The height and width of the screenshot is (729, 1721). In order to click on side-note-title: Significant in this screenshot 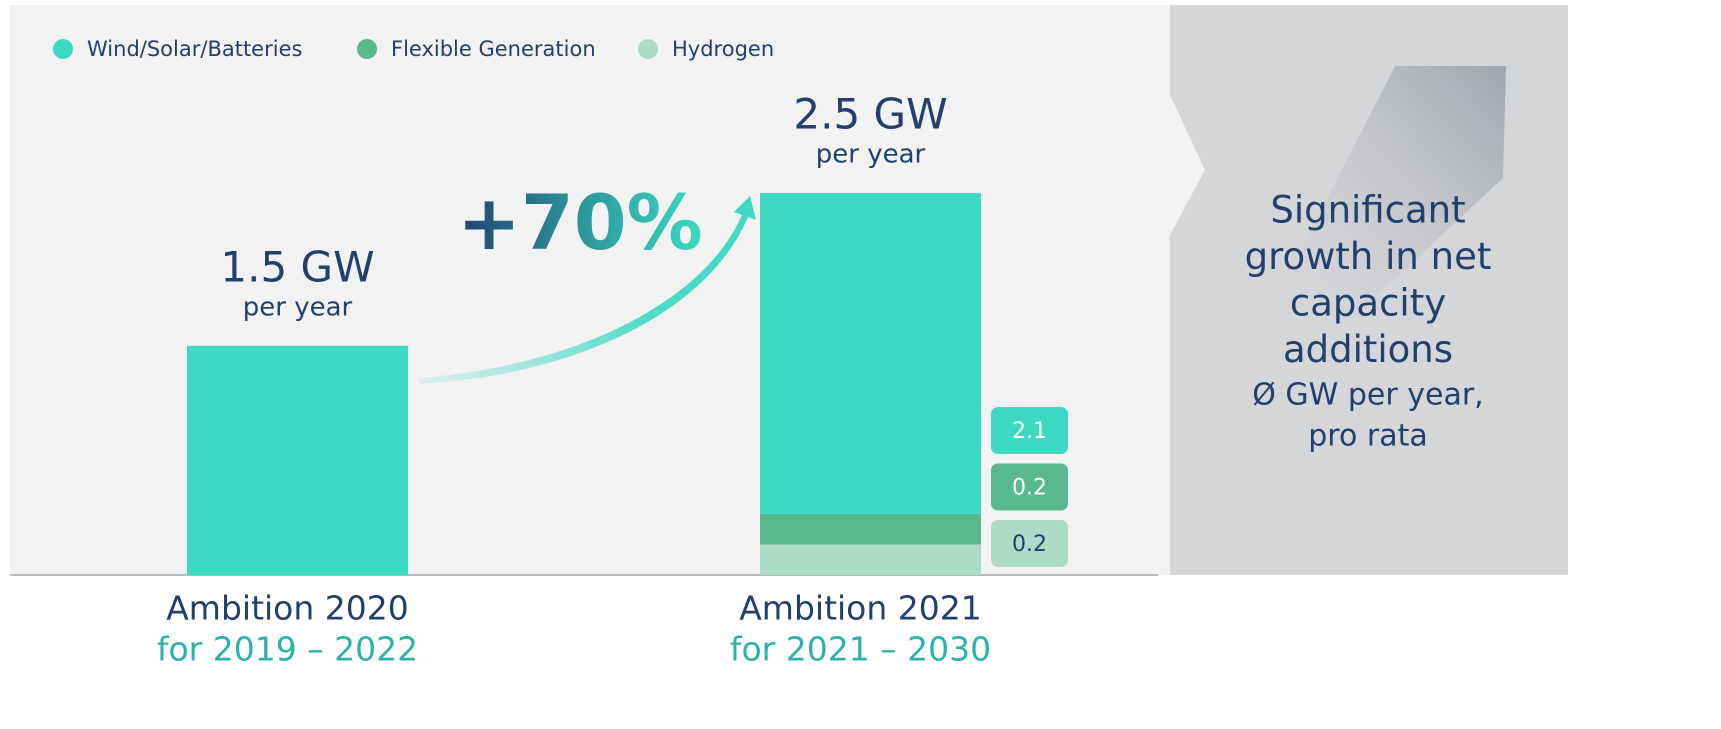, I will do `click(1367, 210)`.